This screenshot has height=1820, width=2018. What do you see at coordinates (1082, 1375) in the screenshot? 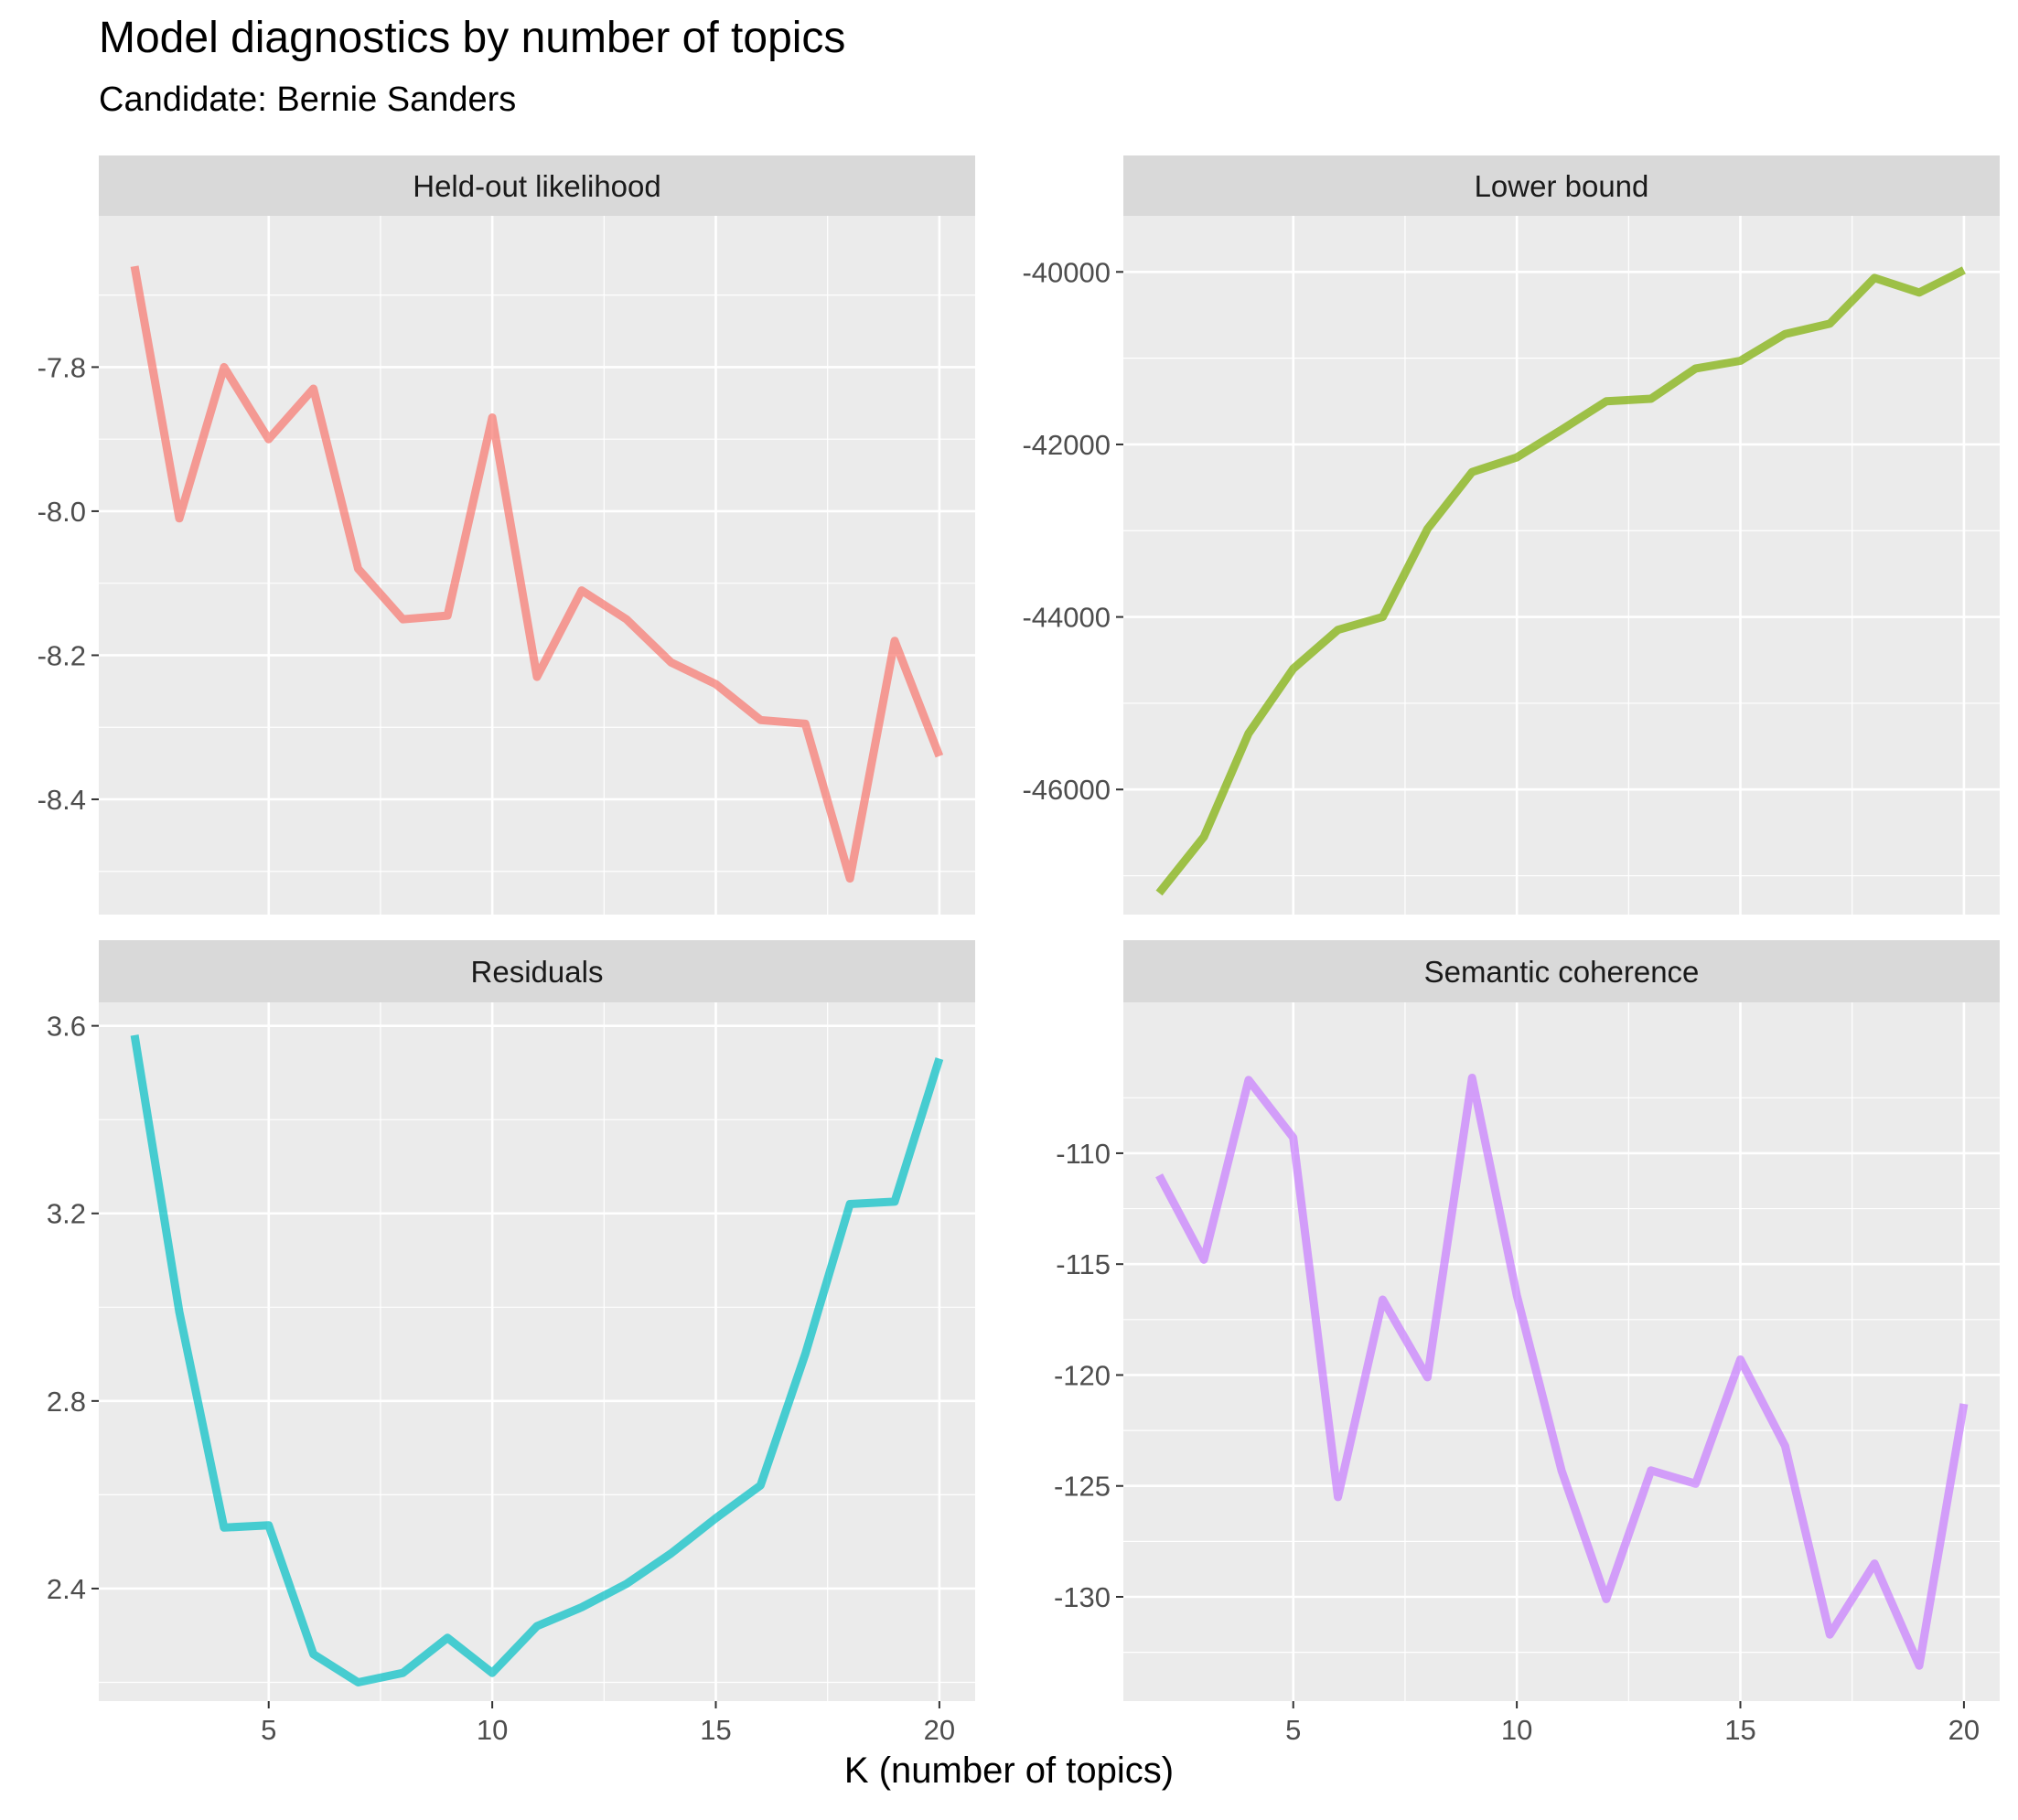
I see `y-tick-label: -120` at bounding box center [1082, 1375].